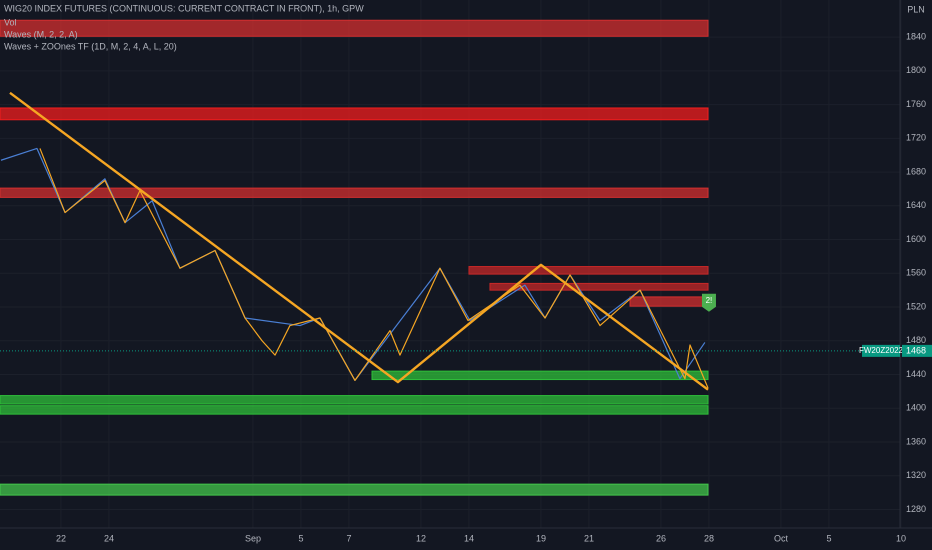  Describe the element at coordinates (61, 538) in the screenshot. I see `x-tick-label: 22` at that location.